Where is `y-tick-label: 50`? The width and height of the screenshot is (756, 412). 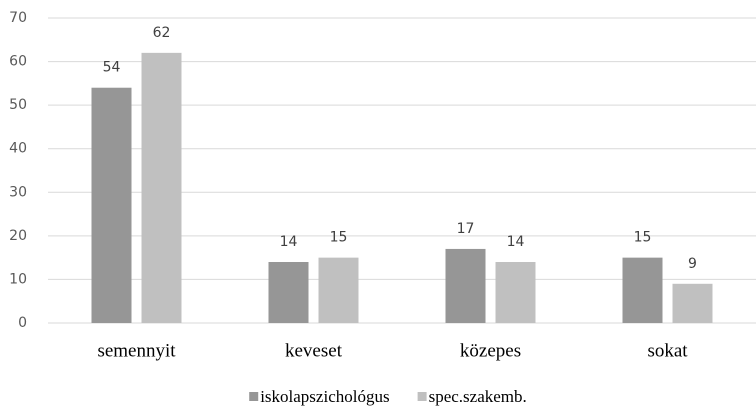 y-tick-label: 50 is located at coordinates (18, 105).